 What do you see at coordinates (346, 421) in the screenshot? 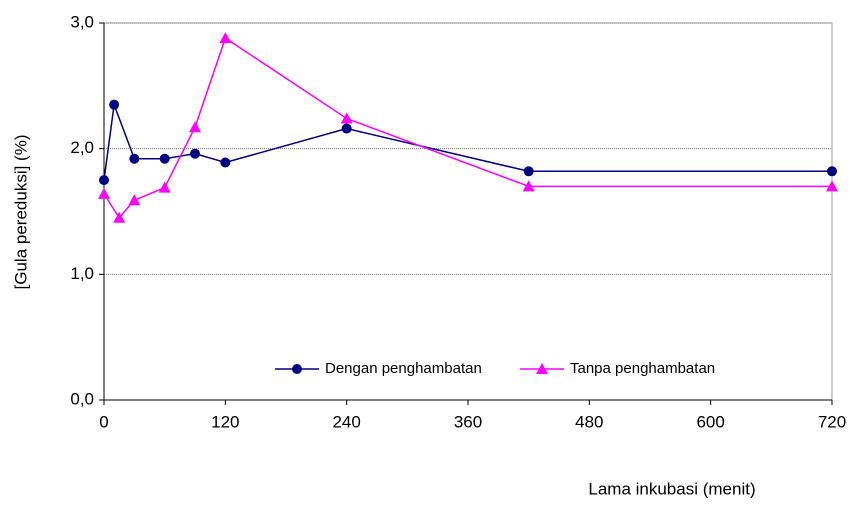
I see `x-tick-label: 240` at bounding box center [346, 421].